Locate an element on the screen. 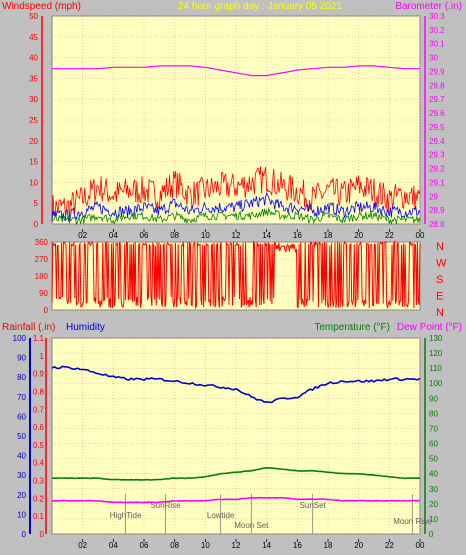 This screenshot has height=555, width=466. humidity-y-tick-label: 90 is located at coordinates (21, 358).